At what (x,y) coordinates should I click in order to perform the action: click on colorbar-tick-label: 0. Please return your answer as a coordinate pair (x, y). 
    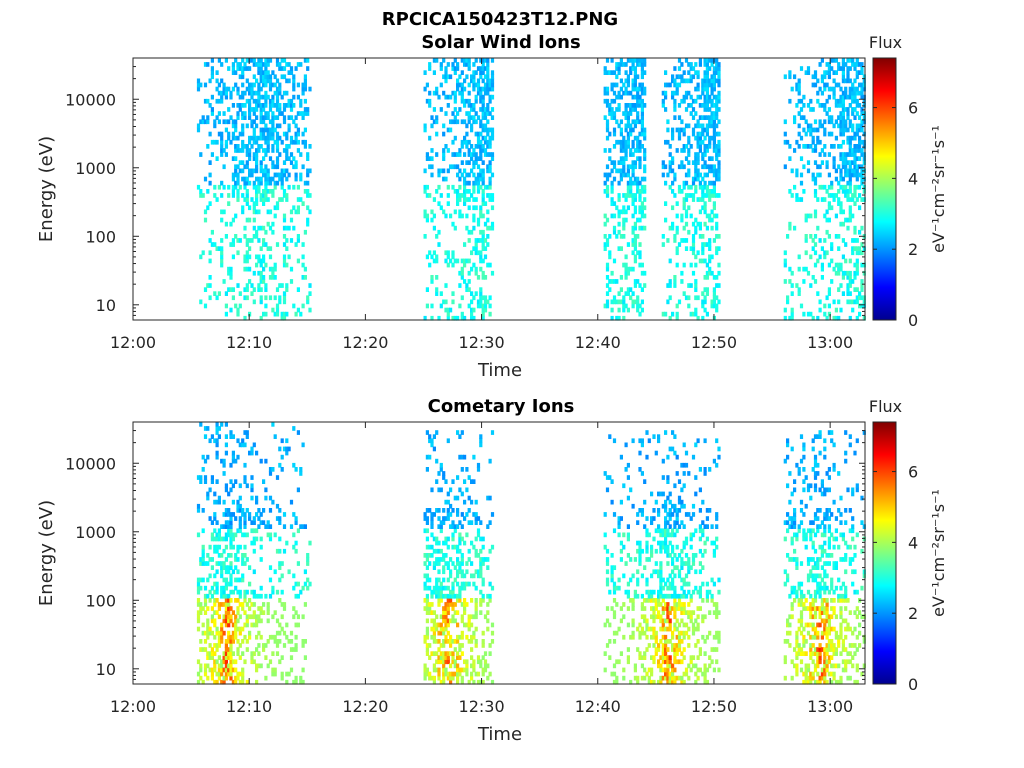
    Looking at the image, I should click on (913, 320).